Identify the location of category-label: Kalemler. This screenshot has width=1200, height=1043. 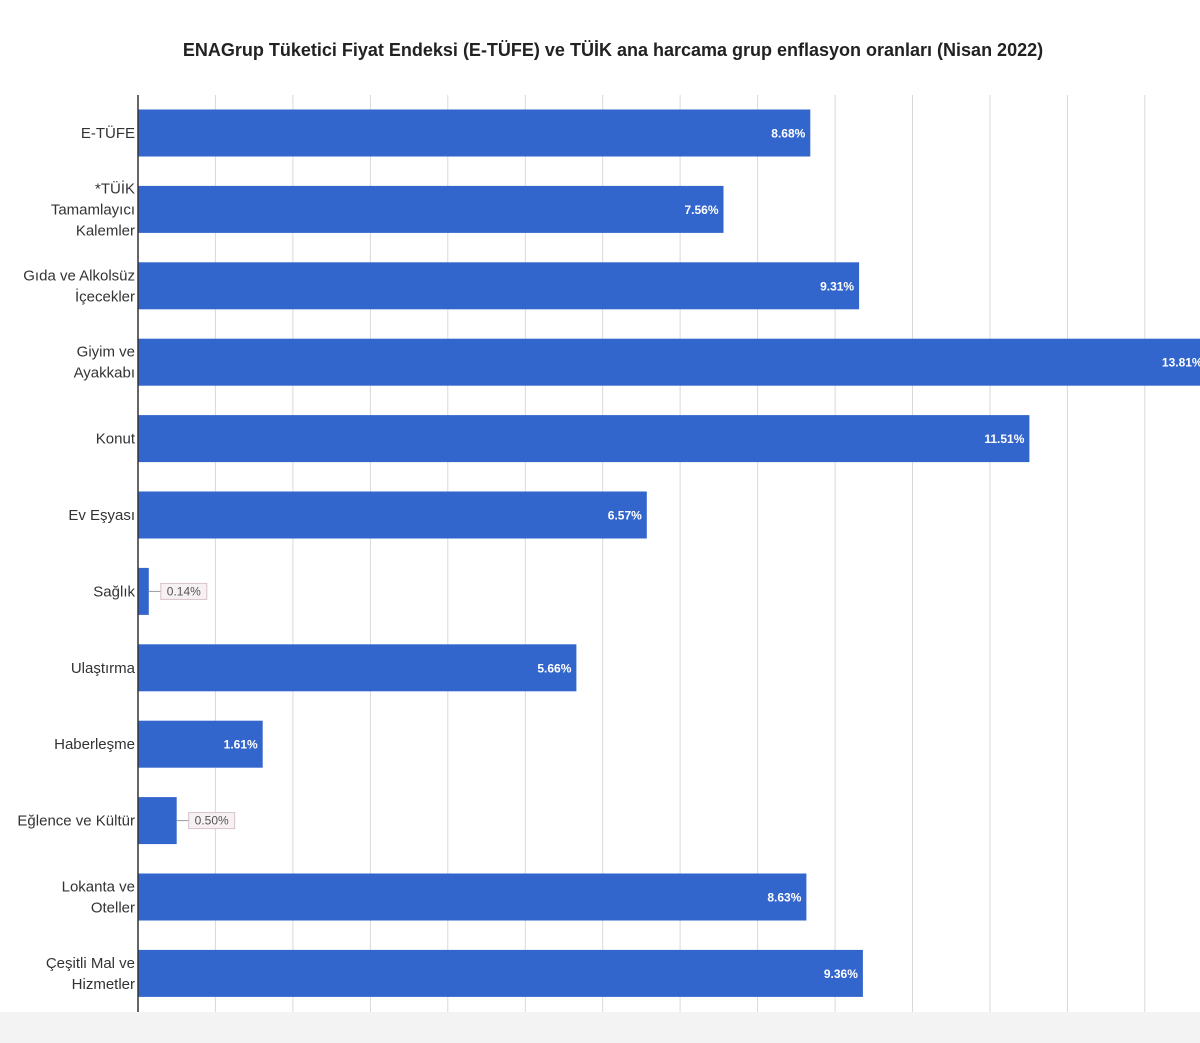
(105, 230).